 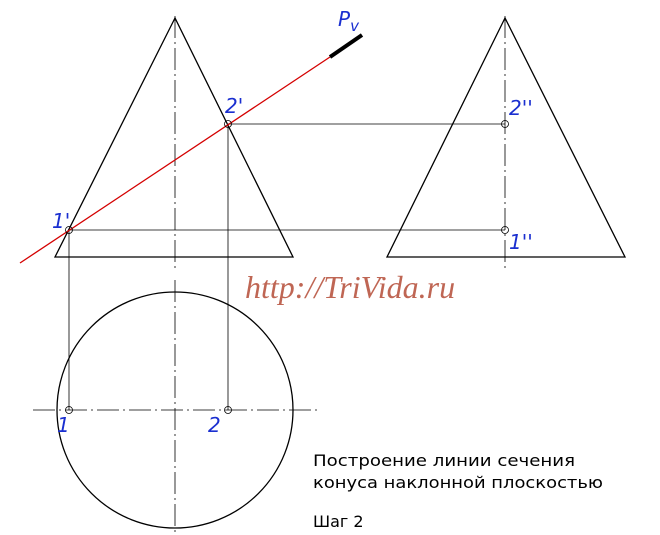 What do you see at coordinates (355, 26) in the screenshot?
I see `plane-sub: v` at bounding box center [355, 26].